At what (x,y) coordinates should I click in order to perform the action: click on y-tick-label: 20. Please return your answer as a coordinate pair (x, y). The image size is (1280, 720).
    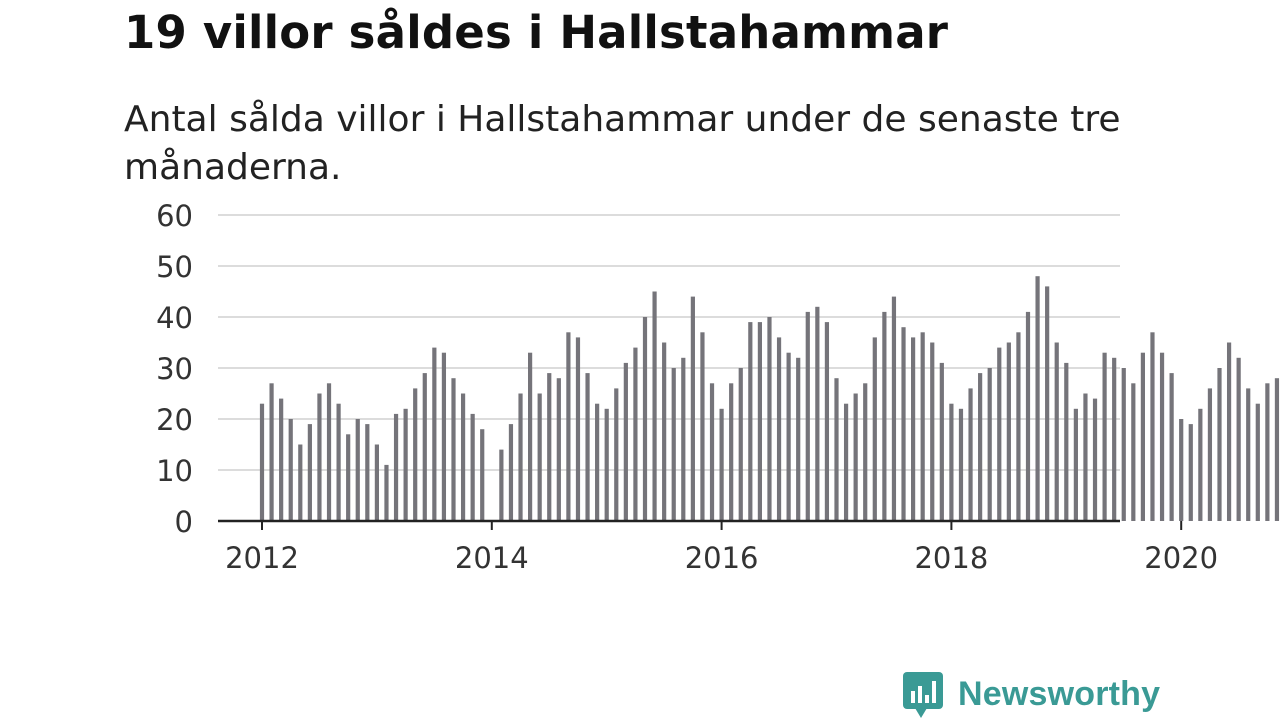
    Looking at the image, I should click on (174, 420).